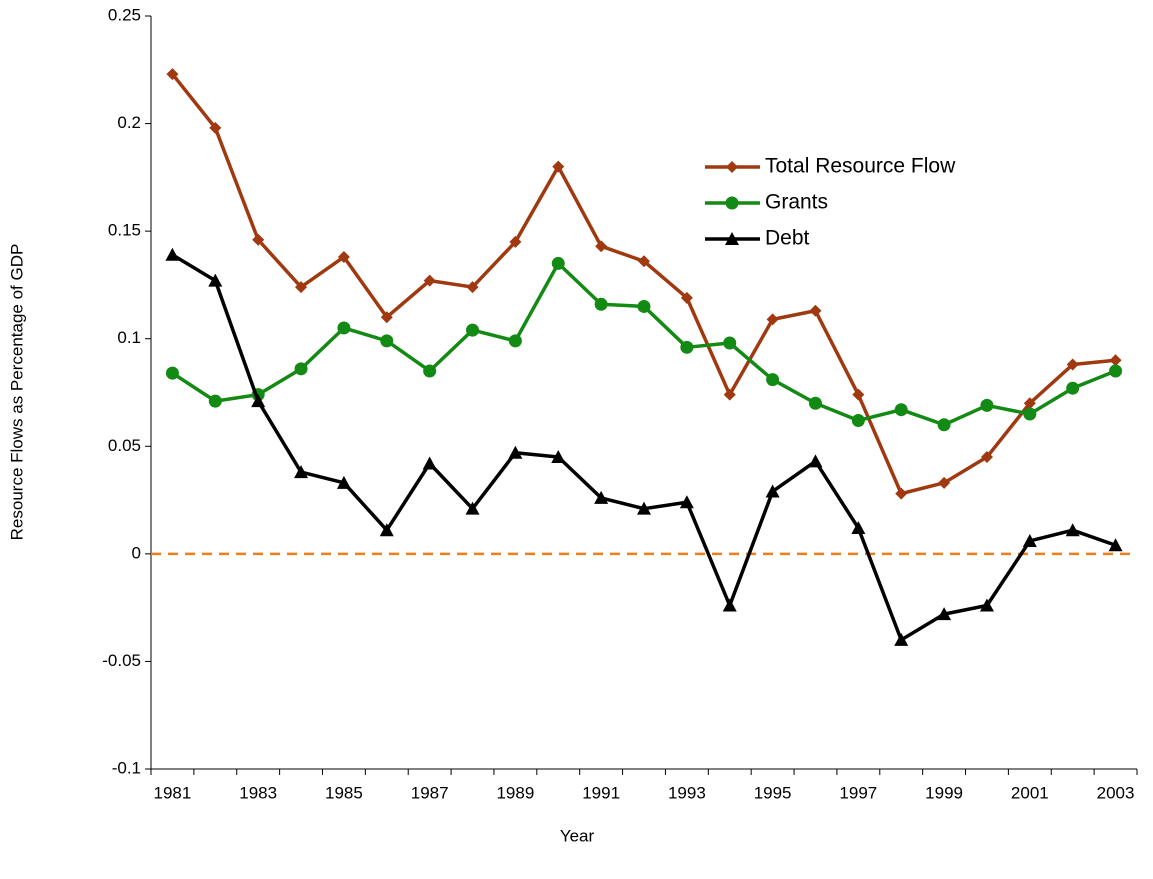 This screenshot has height=879, width=1153. I want to click on y-tick-label: -0.1, so click(126, 767).